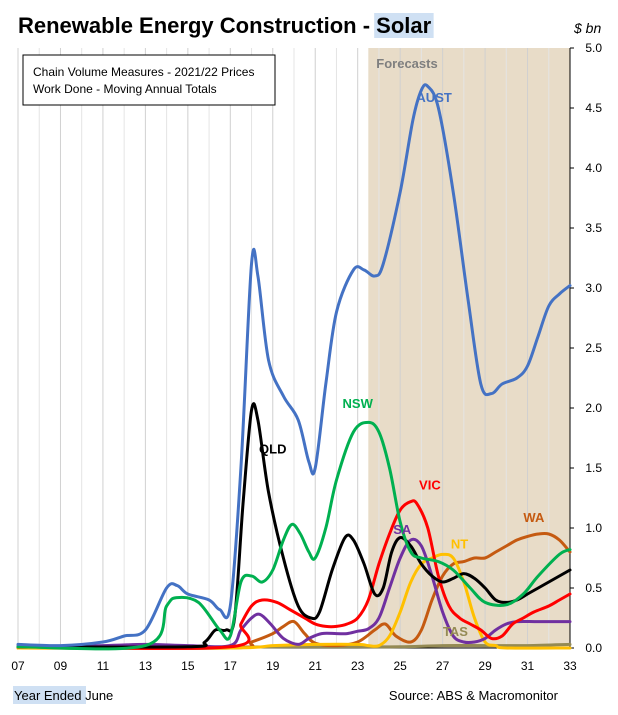  What do you see at coordinates (593, 108) in the screenshot?
I see `y-tick-4.5: 4.5` at bounding box center [593, 108].